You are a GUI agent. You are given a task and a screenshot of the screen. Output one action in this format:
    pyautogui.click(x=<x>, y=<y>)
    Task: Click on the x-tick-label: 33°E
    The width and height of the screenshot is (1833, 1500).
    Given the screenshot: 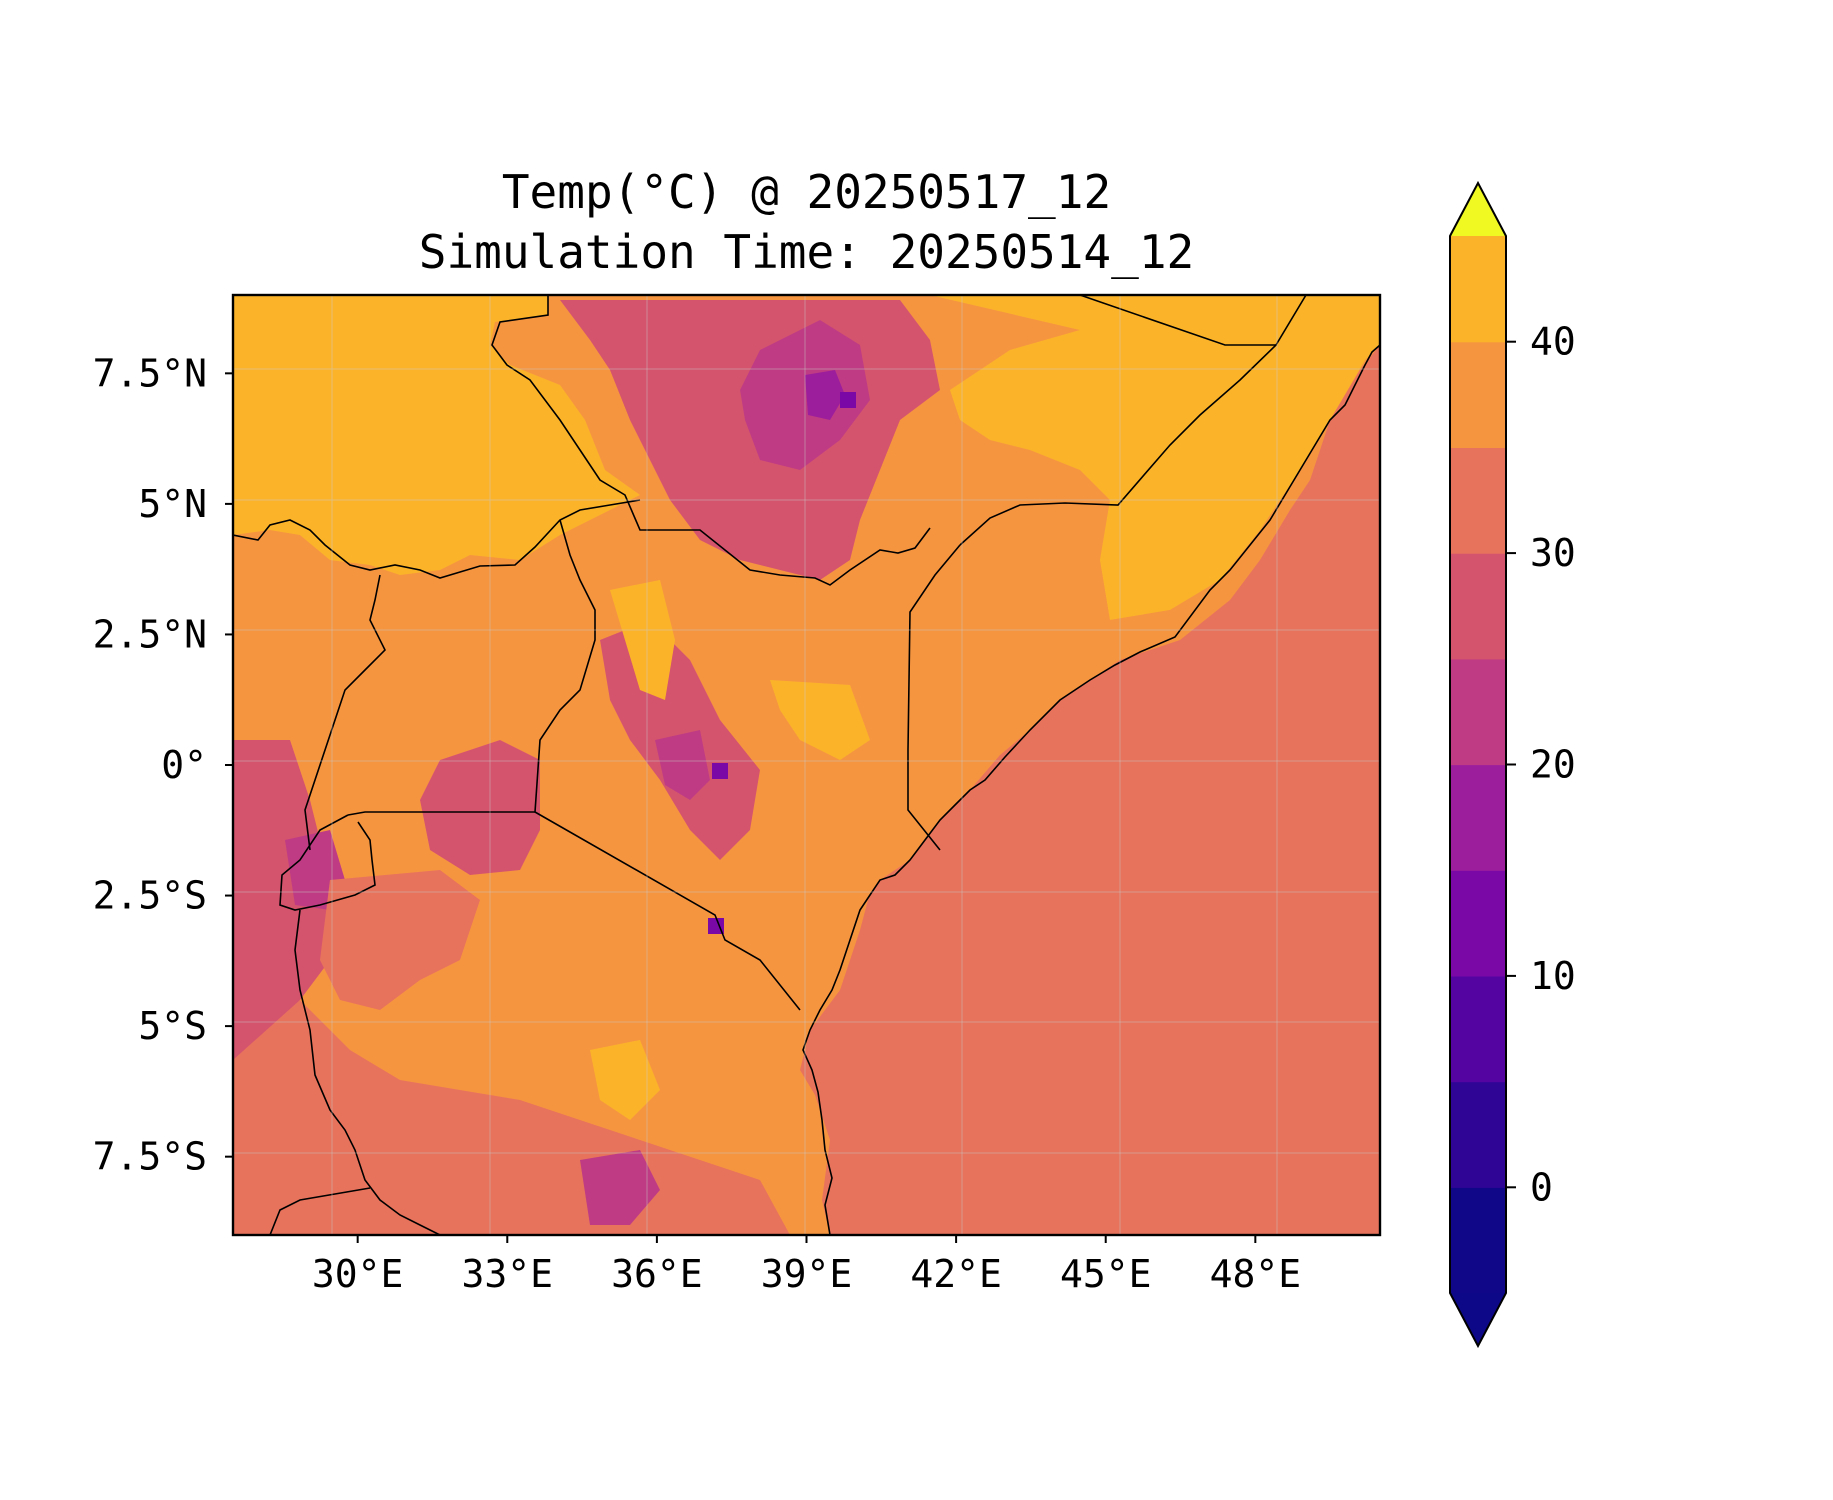 What is the action you would take?
    pyautogui.click(x=508, y=1274)
    